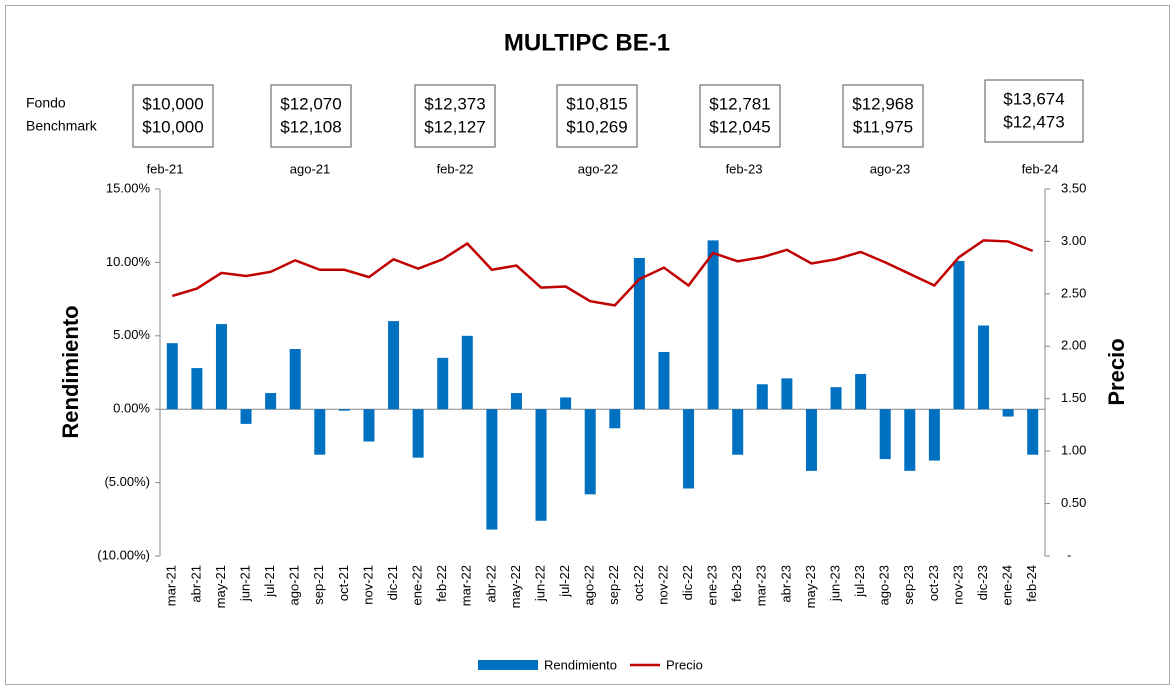 The image size is (1175, 690). I want to click on summary-benchmark: $12,045, so click(739, 126).